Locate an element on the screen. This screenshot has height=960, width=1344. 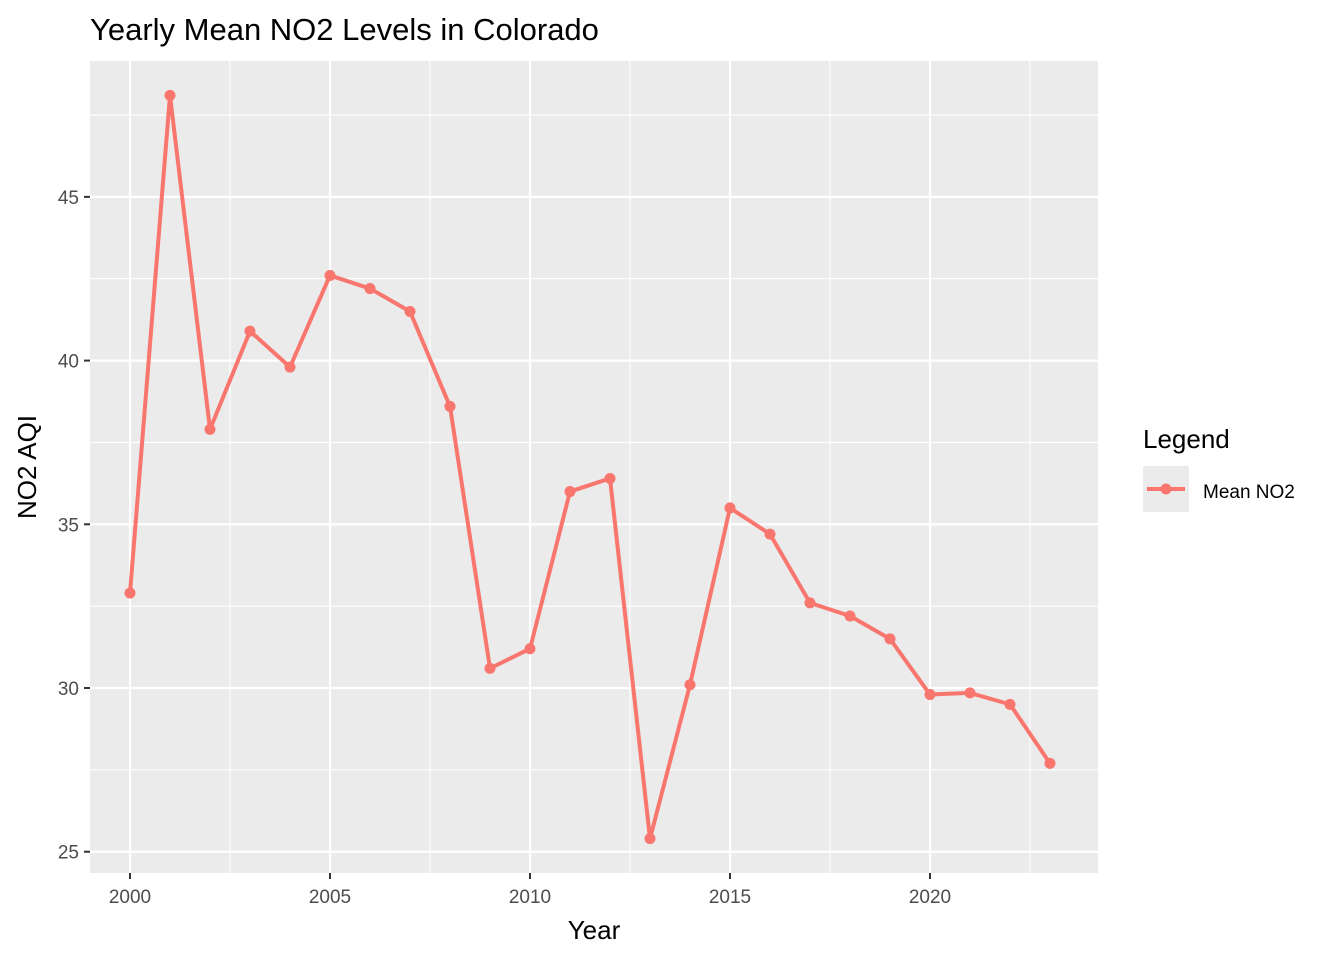
y-tick-label: 45 is located at coordinates (68, 198).